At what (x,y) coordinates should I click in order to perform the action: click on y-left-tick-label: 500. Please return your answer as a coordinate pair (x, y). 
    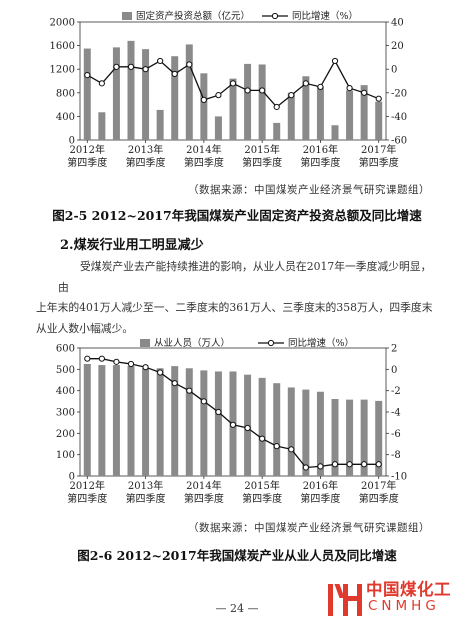
    Looking at the image, I should click on (65, 370).